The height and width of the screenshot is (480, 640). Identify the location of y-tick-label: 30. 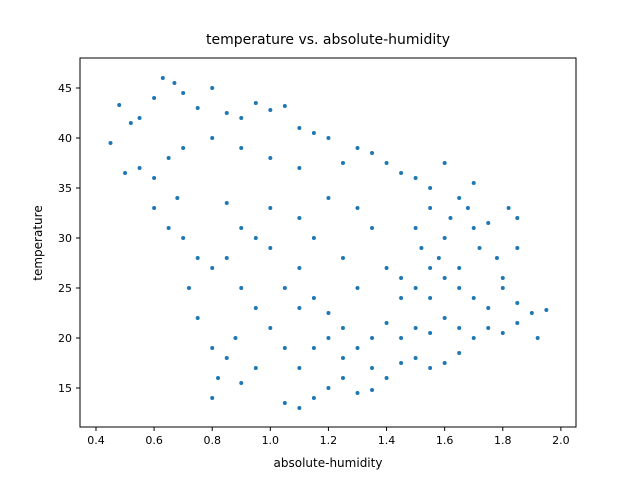
(65, 238).